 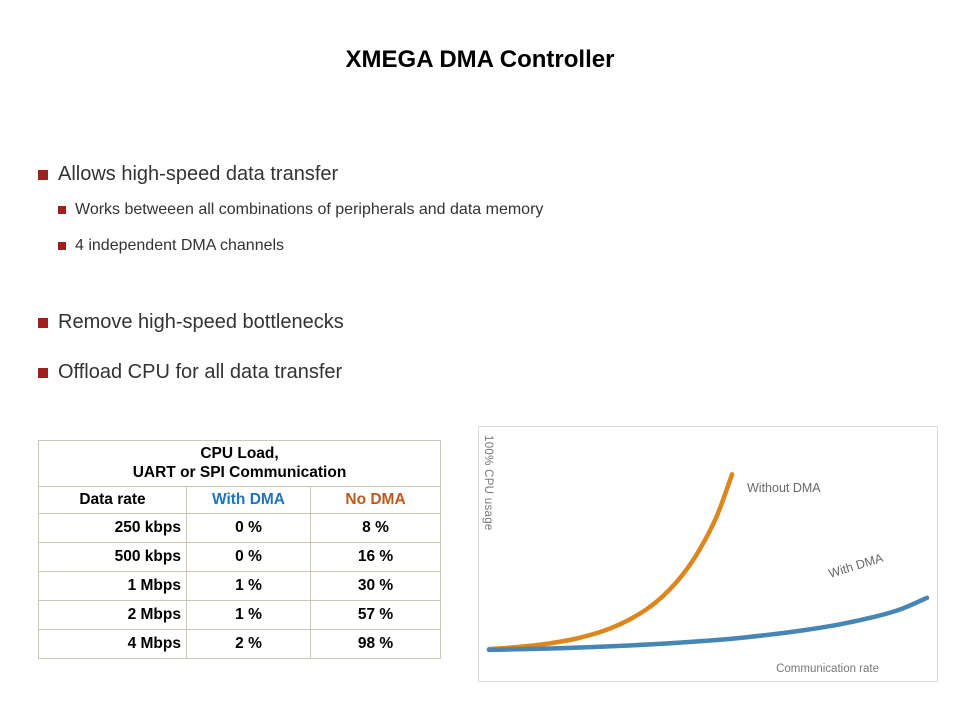 I want to click on table-cell: 8 %, so click(x=375, y=528).